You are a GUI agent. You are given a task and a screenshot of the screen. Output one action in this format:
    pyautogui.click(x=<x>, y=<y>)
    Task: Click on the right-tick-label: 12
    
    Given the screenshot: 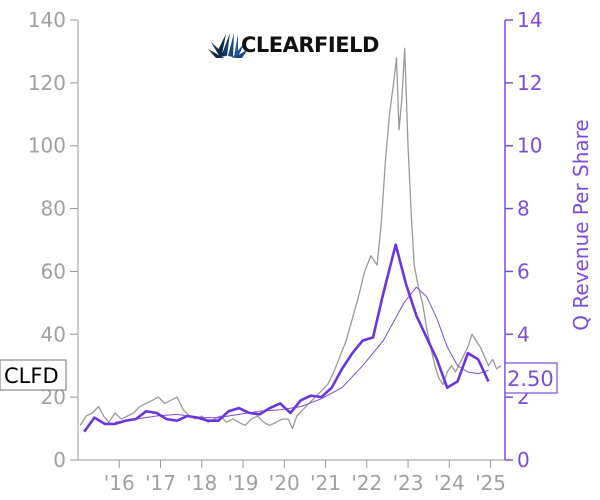 What is the action you would take?
    pyautogui.click(x=529, y=83)
    